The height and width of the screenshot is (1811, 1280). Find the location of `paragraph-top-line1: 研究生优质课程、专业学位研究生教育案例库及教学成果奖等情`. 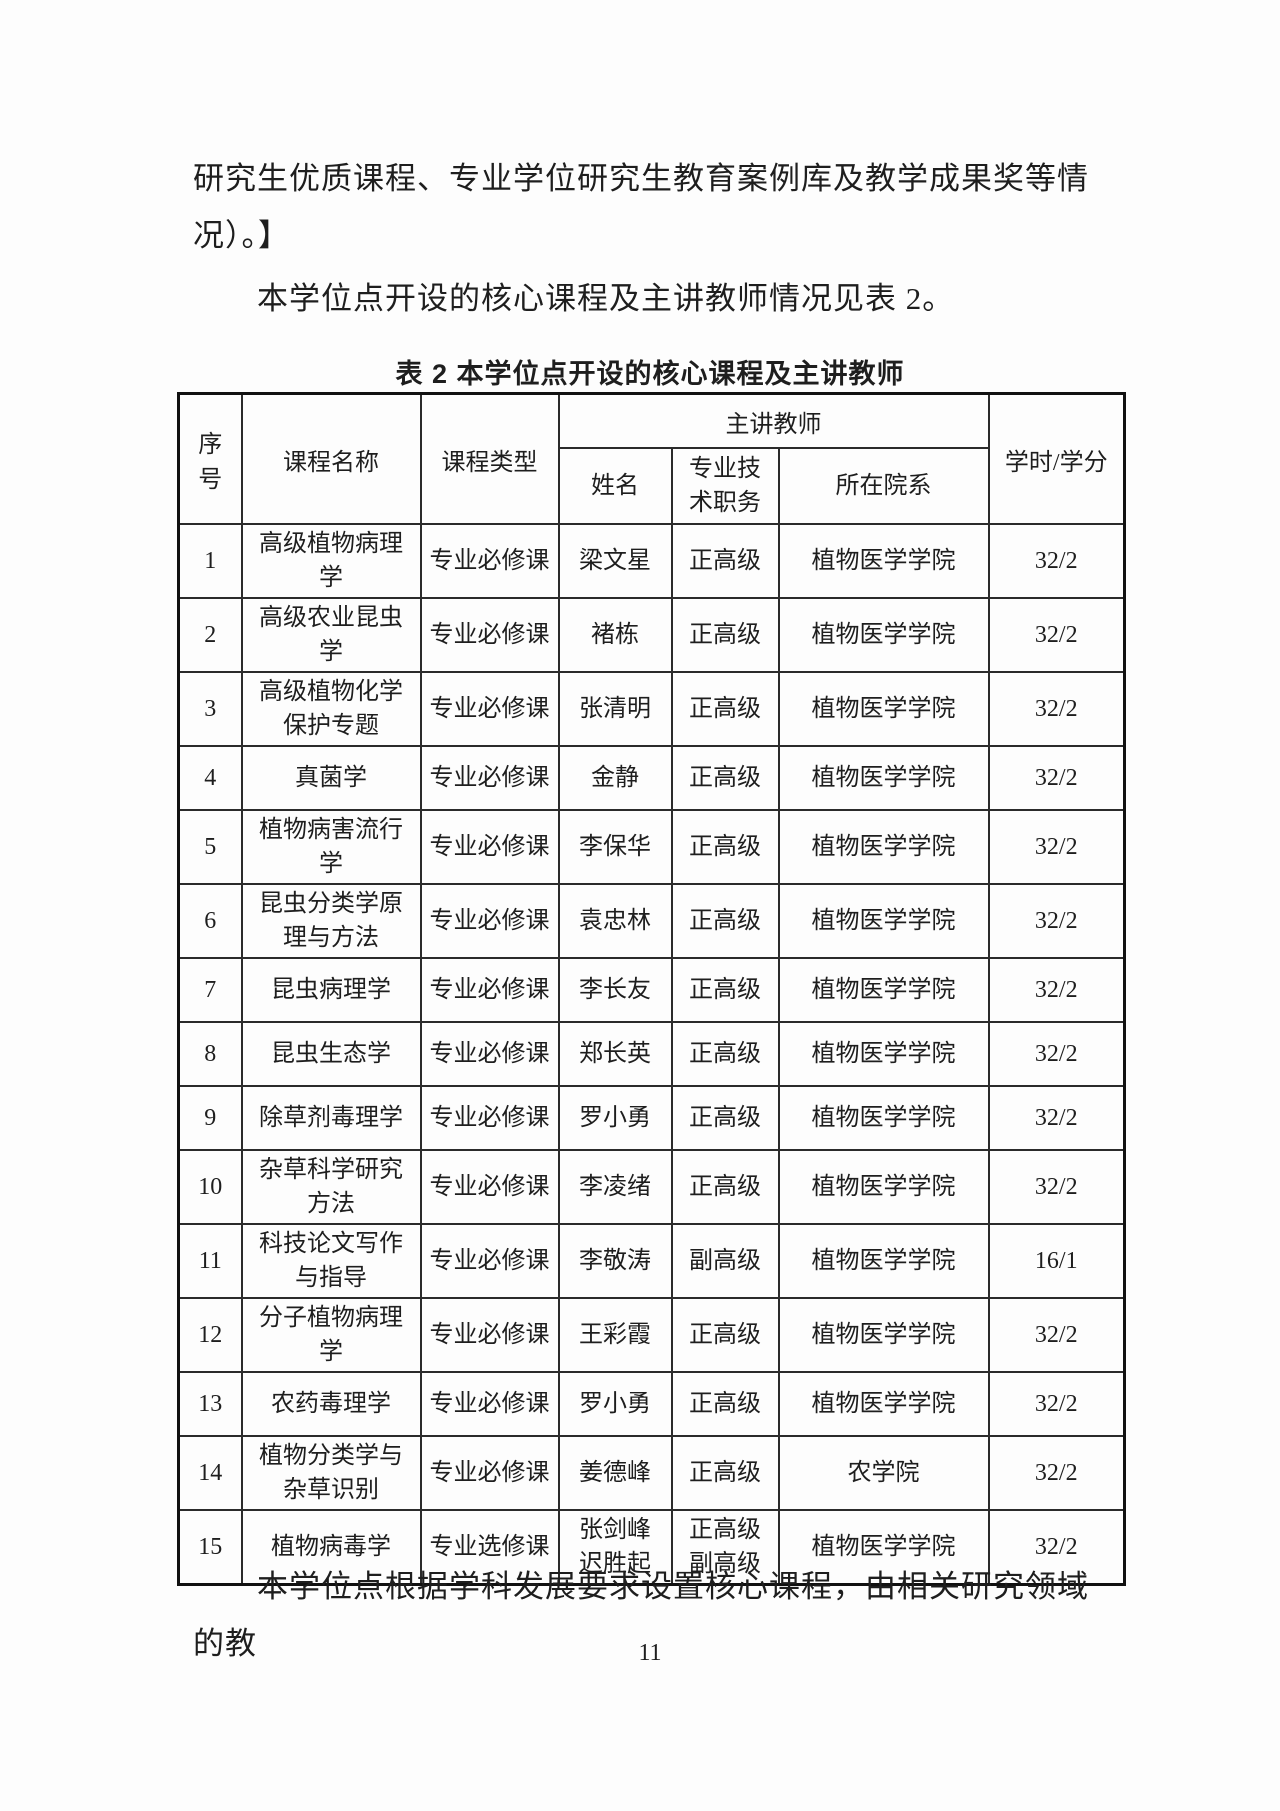

paragraph-top-line1: 研究生优质课程、专业学位研究生教育案例库及教学成果奖等情 is located at coordinates (641, 178).